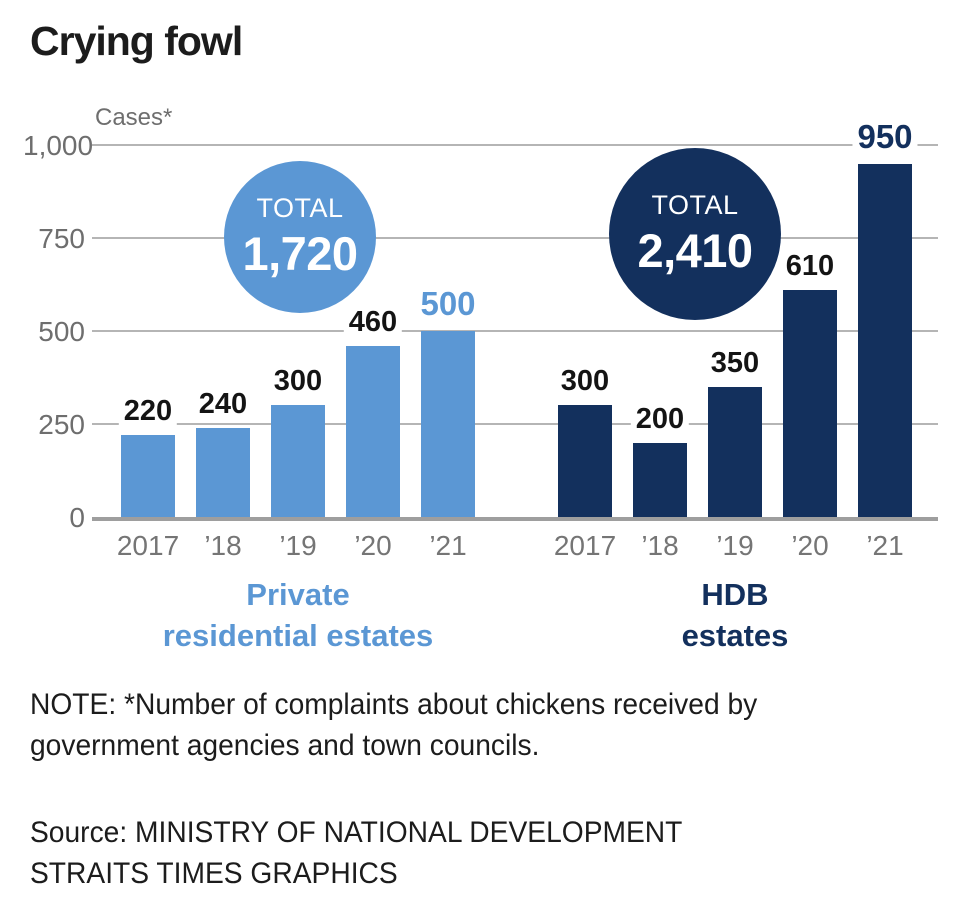 The image size is (960, 920). I want to click on bar-value-label: 350, so click(735, 363).